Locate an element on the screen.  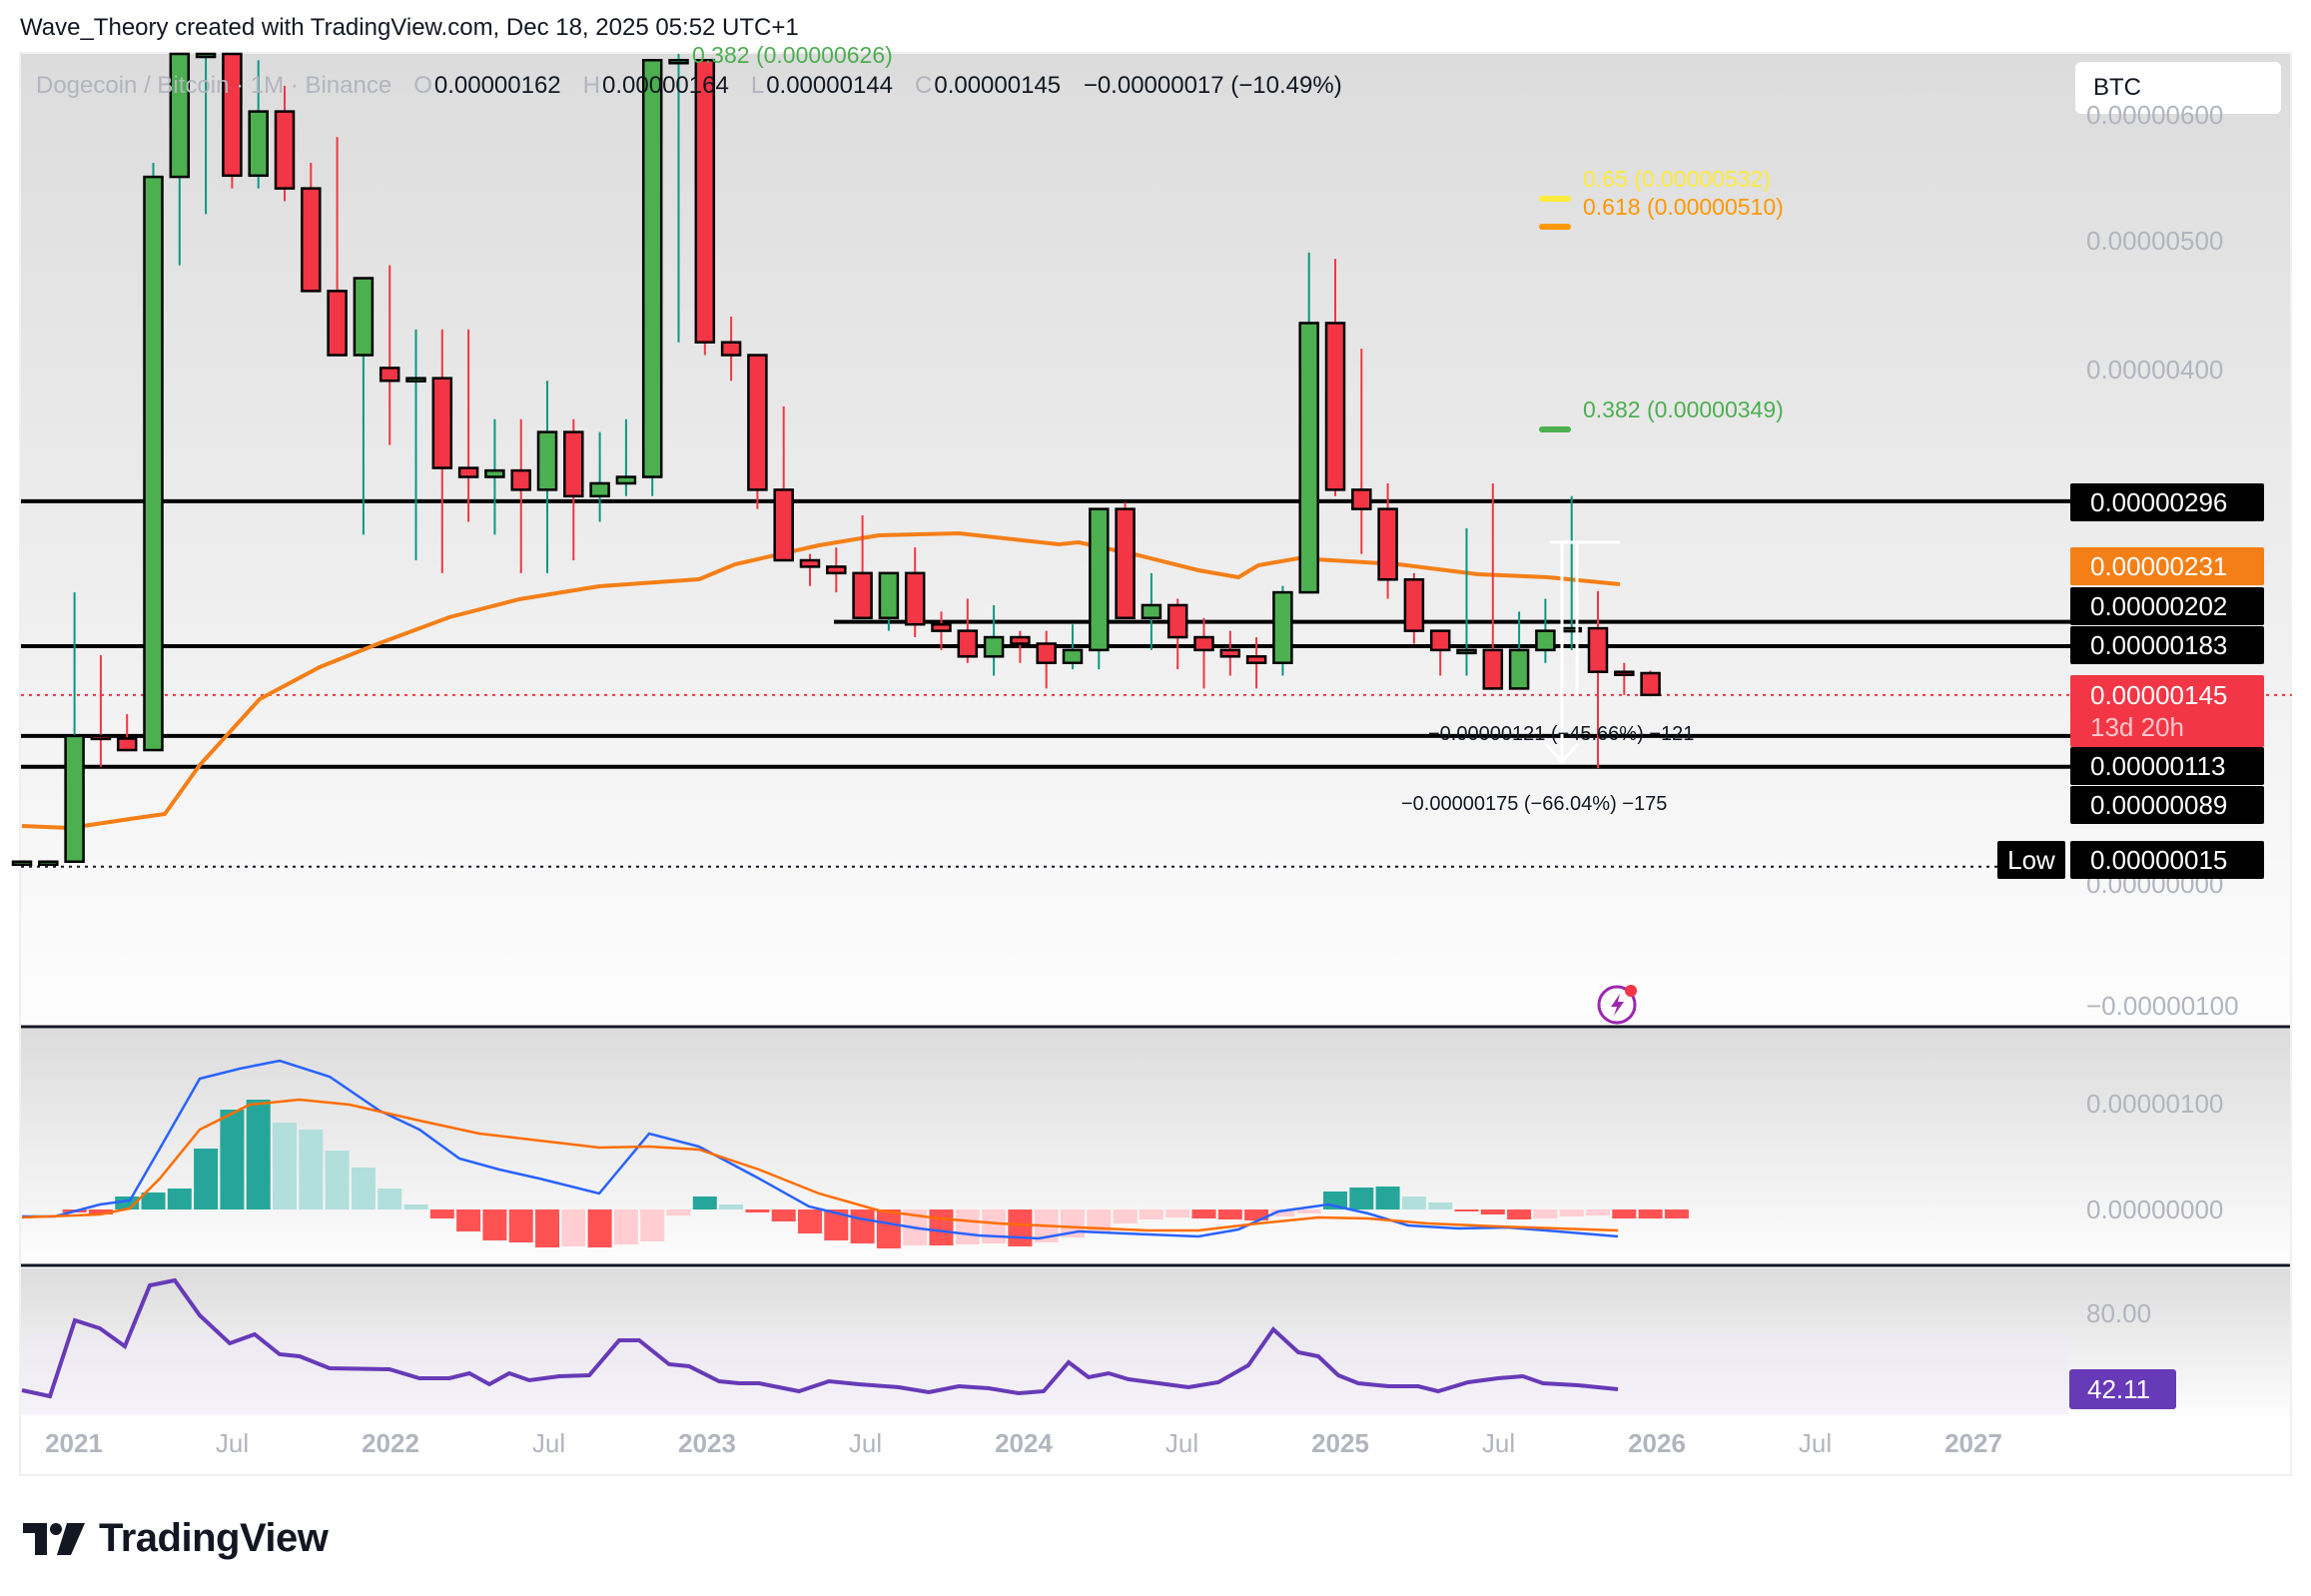
price-tick: −0.00000100 is located at coordinates (2162, 1006).